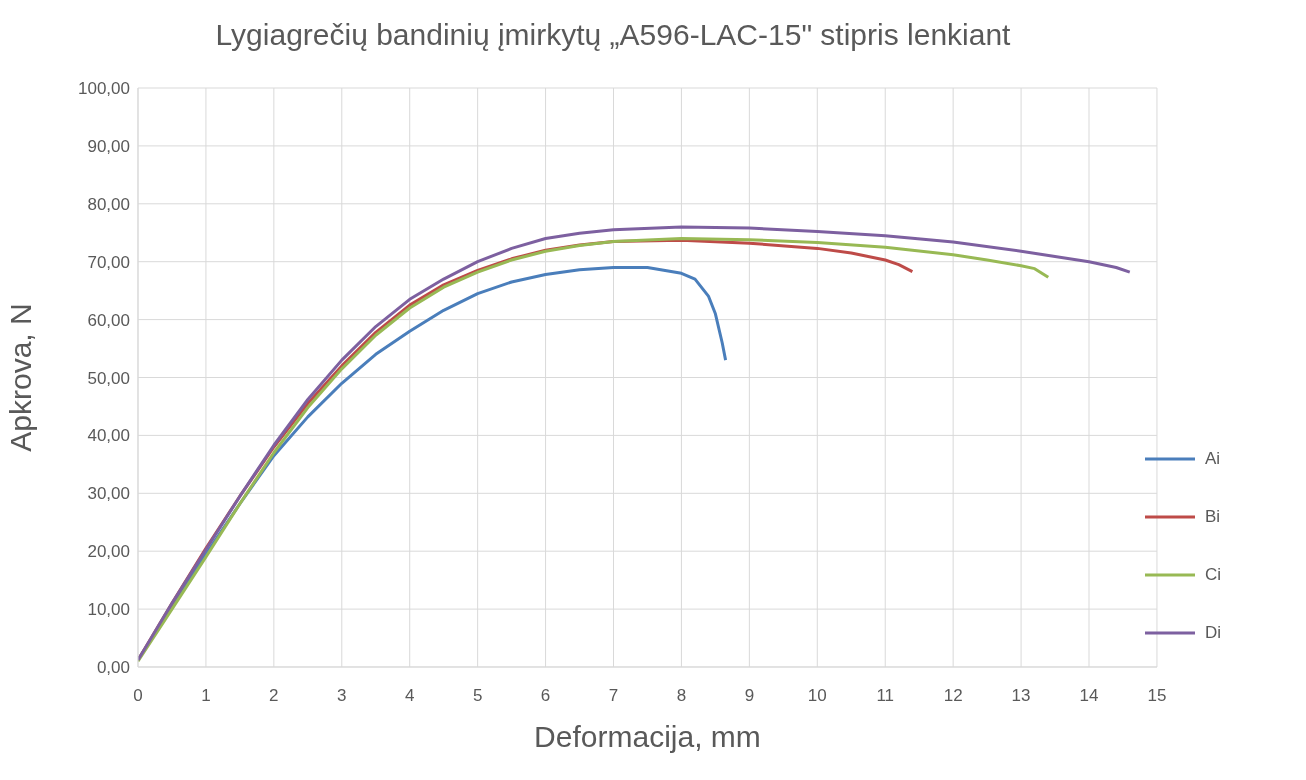  Describe the element at coordinates (138, 696) in the screenshot. I see `x-tick-label: 0` at that location.